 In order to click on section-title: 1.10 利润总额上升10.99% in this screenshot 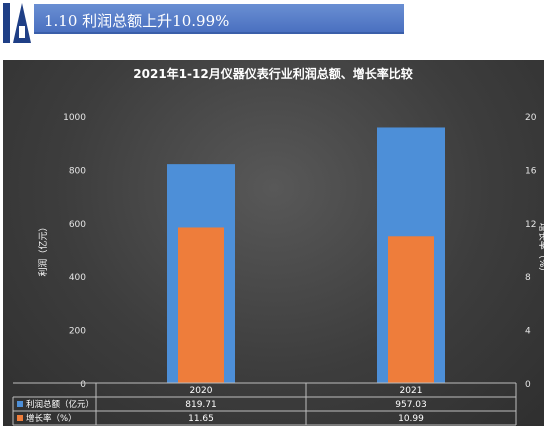, I will do `click(137, 21)`.